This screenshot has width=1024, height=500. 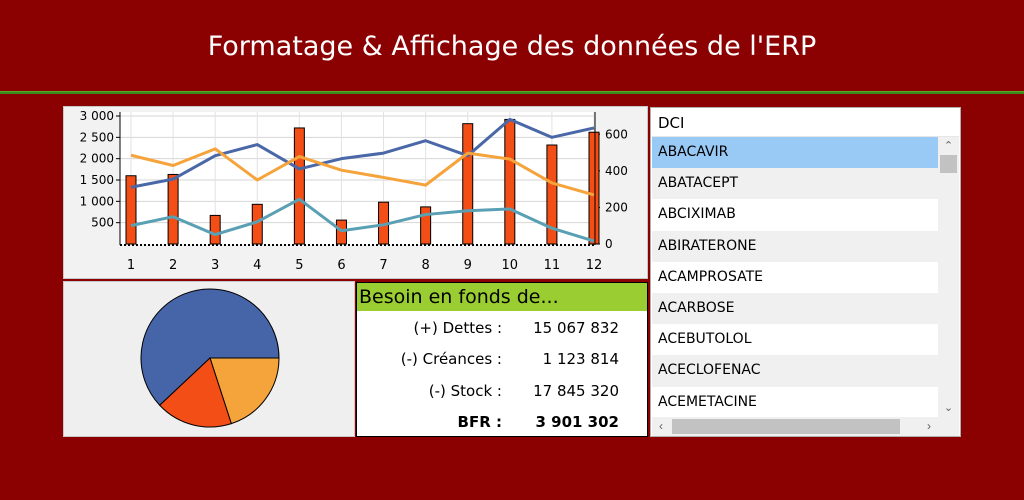 I want to click on horizontal-scrollbar: ‹ ›, so click(x=795, y=426).